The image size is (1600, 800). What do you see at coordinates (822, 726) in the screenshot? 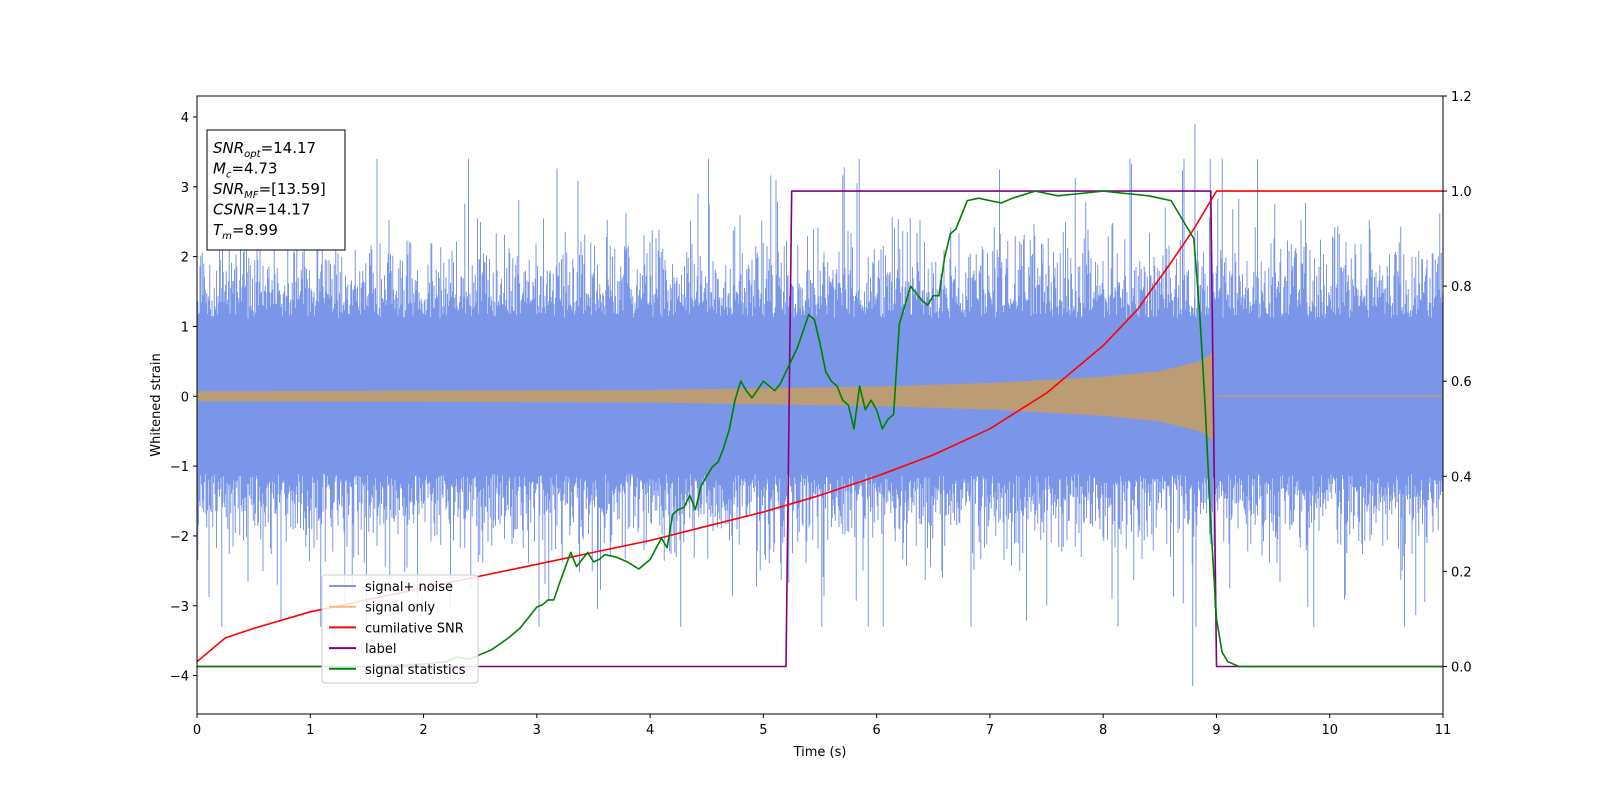
I see `x-axis-ticks: 0 1 2 3 4 5 6 7 8 9 10 11` at bounding box center [822, 726].